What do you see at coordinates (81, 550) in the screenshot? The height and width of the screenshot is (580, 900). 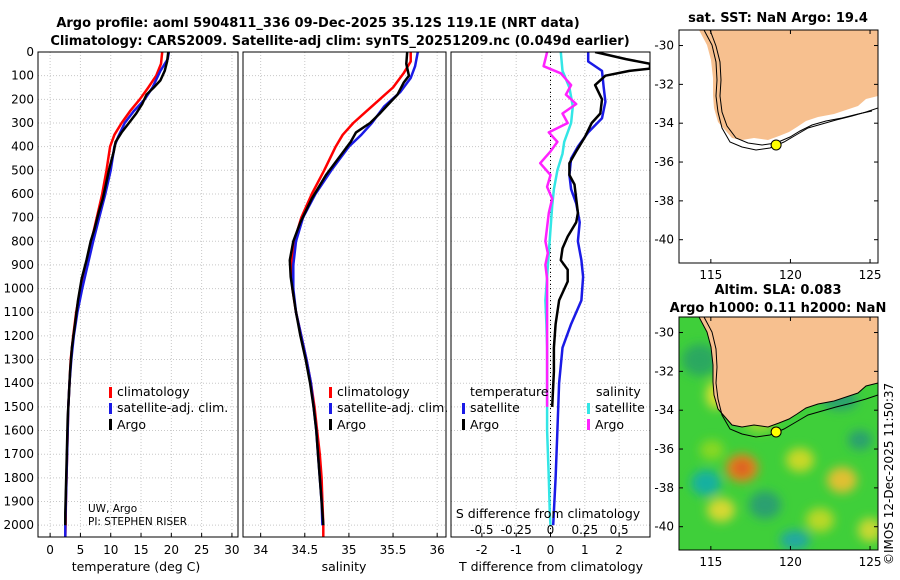 I see `x-tick-label: 5` at bounding box center [81, 550].